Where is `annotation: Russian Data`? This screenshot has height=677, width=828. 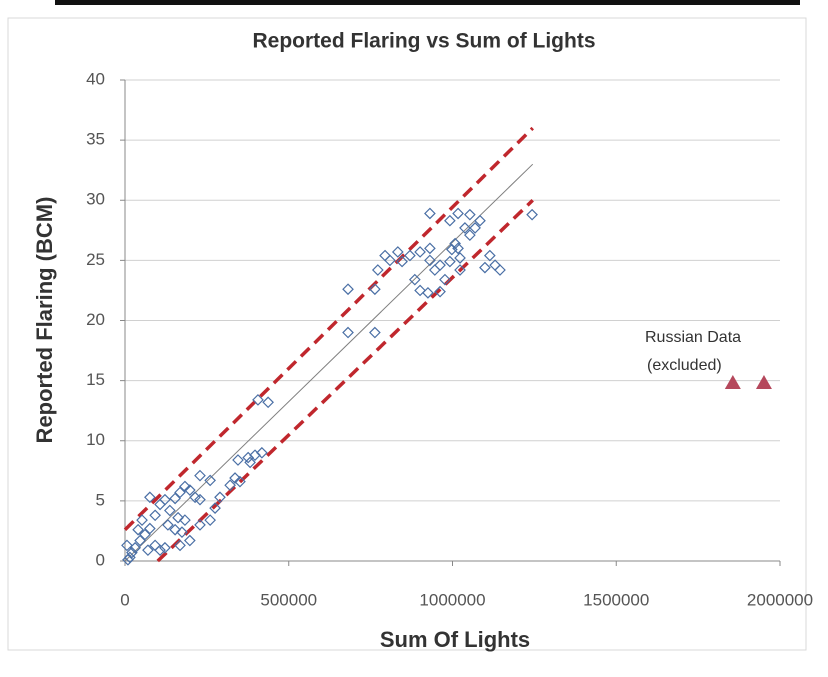
annotation: Russian Data is located at coordinates (693, 337).